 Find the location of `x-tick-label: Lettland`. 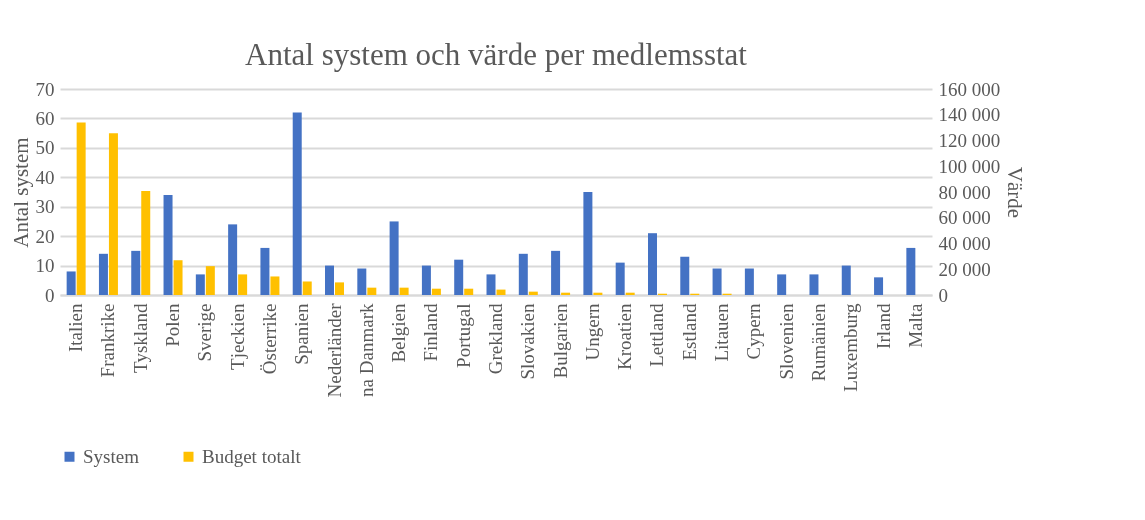

x-tick-label: Lettland is located at coordinates (657, 335).